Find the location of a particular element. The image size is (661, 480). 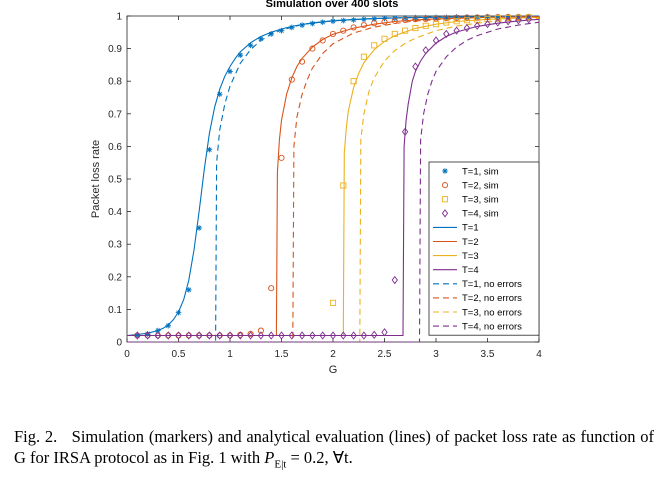

y-tick-label: 0.5 is located at coordinates (115, 180).